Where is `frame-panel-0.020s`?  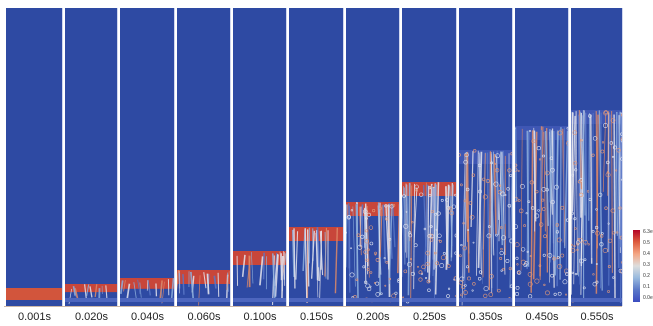 frame-panel-0.020s is located at coordinates (91, 157).